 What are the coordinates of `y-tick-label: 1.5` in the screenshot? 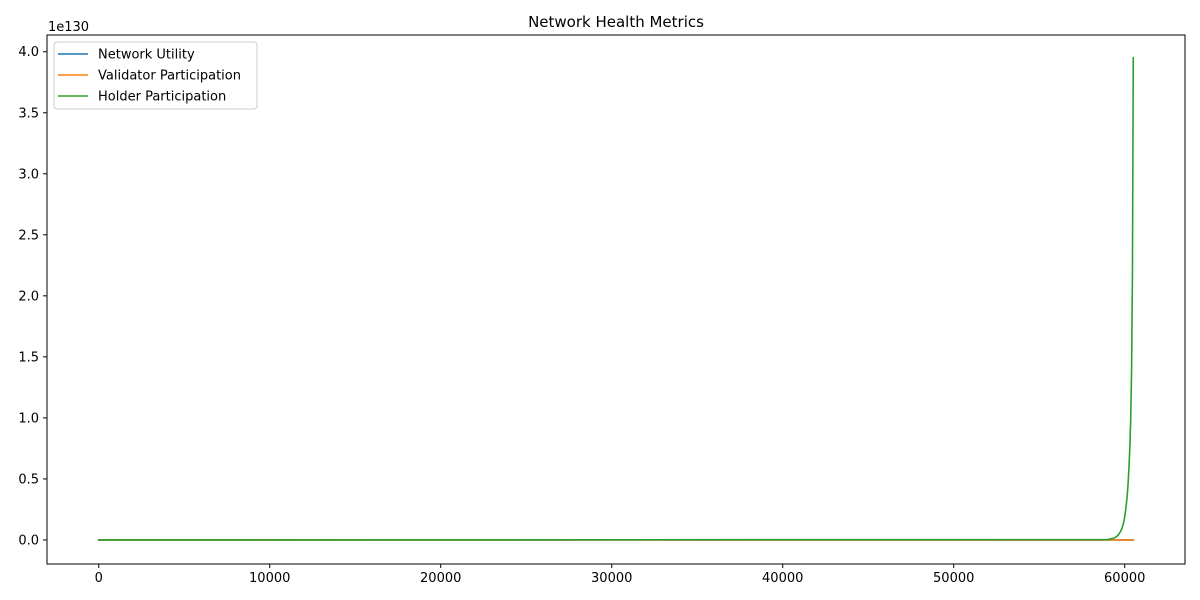 It's located at (28, 357).